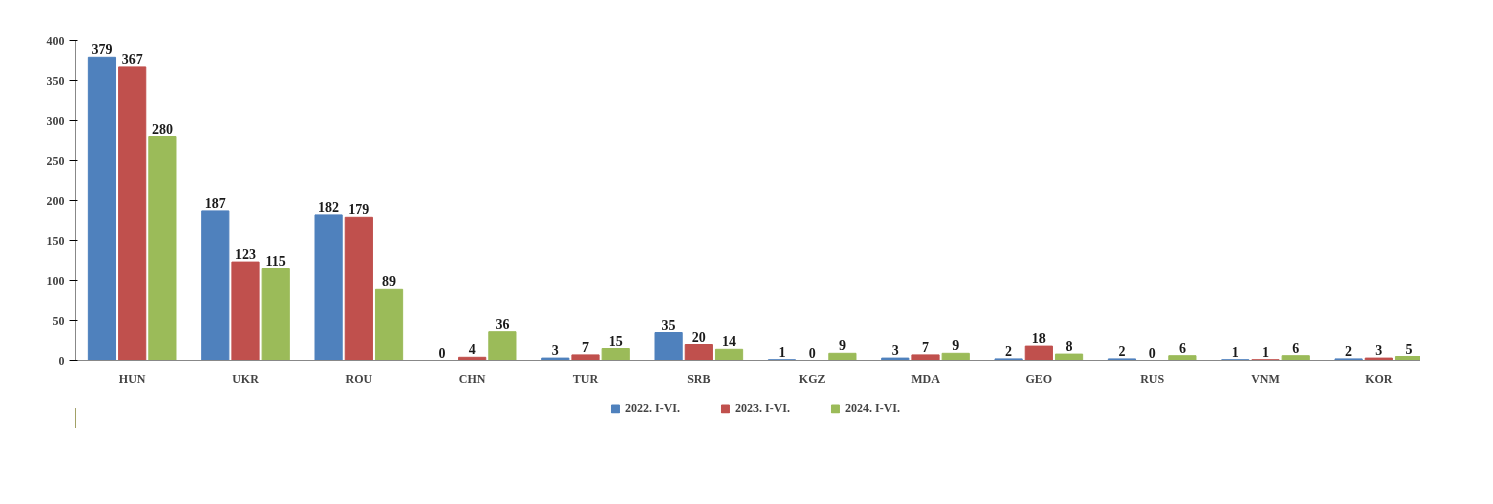 The image size is (1493, 504). Describe the element at coordinates (926, 378) in the screenshot. I see `x-tick-label: MDA` at that location.